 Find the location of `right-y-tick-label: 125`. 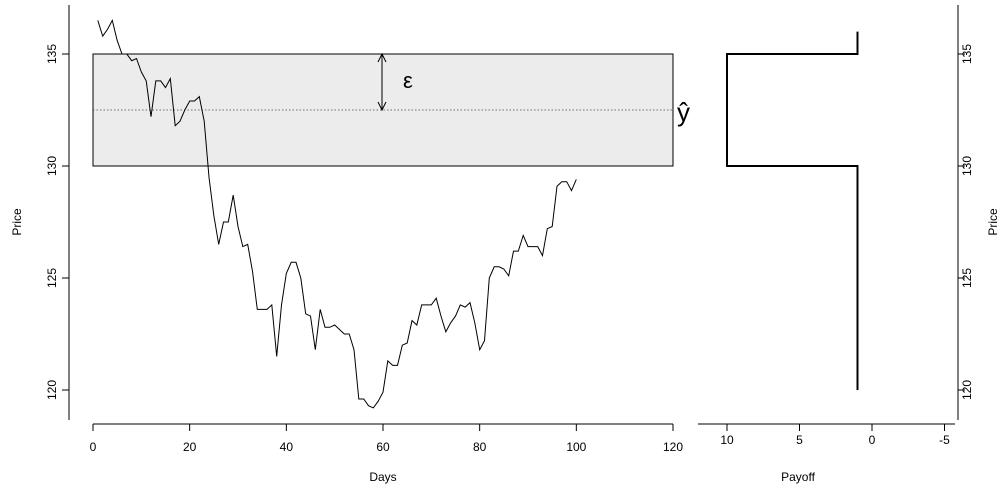

right-y-tick-label: 125 is located at coordinates (967, 278).